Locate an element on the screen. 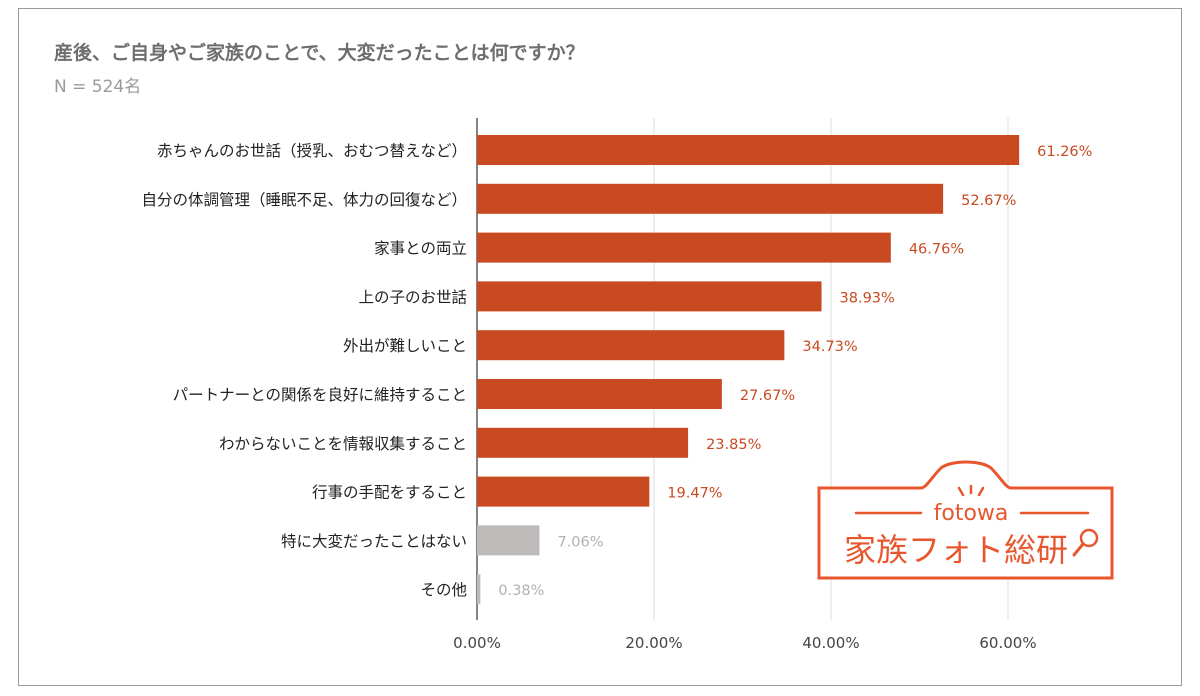 The width and height of the screenshot is (1200, 696). category-label: 上の子のお世話 is located at coordinates (412, 297).